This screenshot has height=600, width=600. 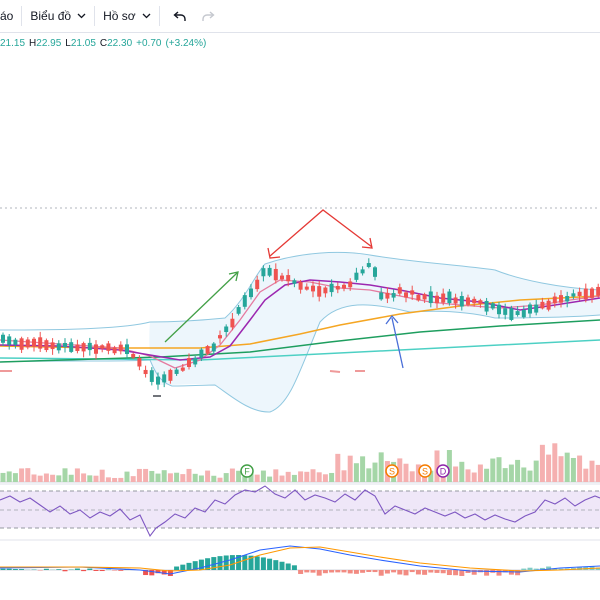 What do you see at coordinates (58, 16) in the screenshot?
I see `chart-type-dropdown: Biểu đồ` at bounding box center [58, 16].